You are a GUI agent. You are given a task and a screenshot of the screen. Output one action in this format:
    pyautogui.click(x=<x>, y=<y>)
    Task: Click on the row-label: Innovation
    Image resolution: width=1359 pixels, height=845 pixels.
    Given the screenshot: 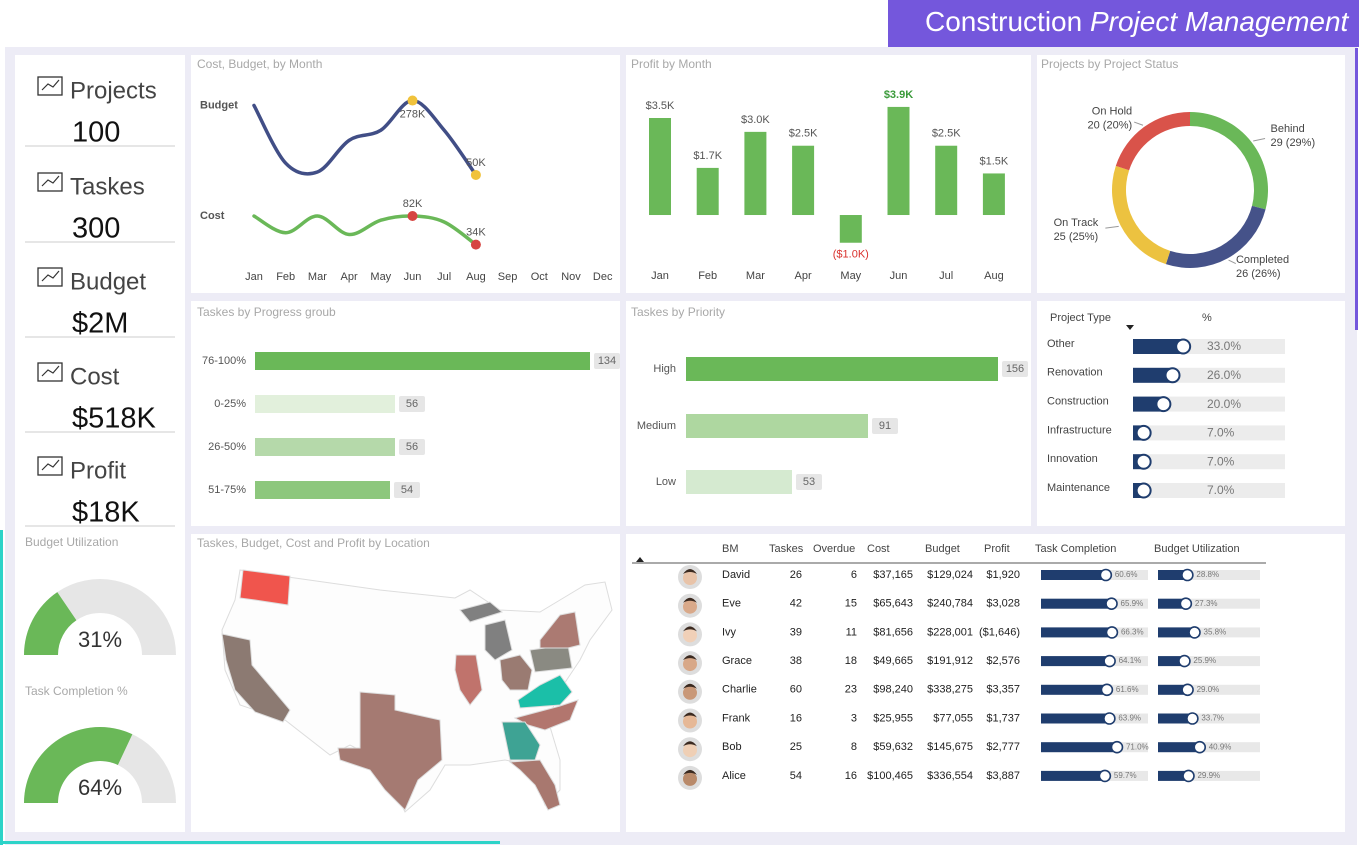 What is the action you would take?
    pyautogui.click(x=1072, y=459)
    